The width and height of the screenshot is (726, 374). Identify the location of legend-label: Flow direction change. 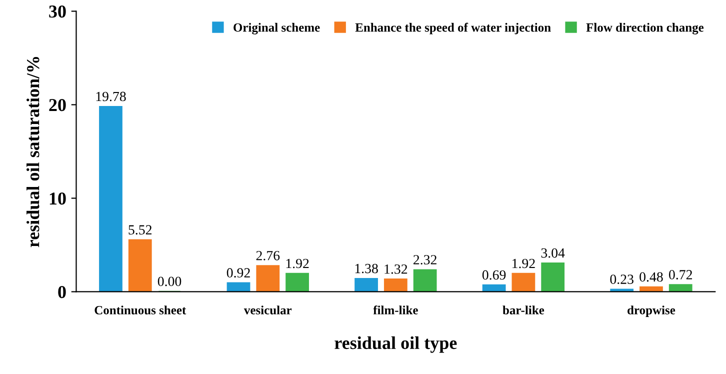
(645, 28).